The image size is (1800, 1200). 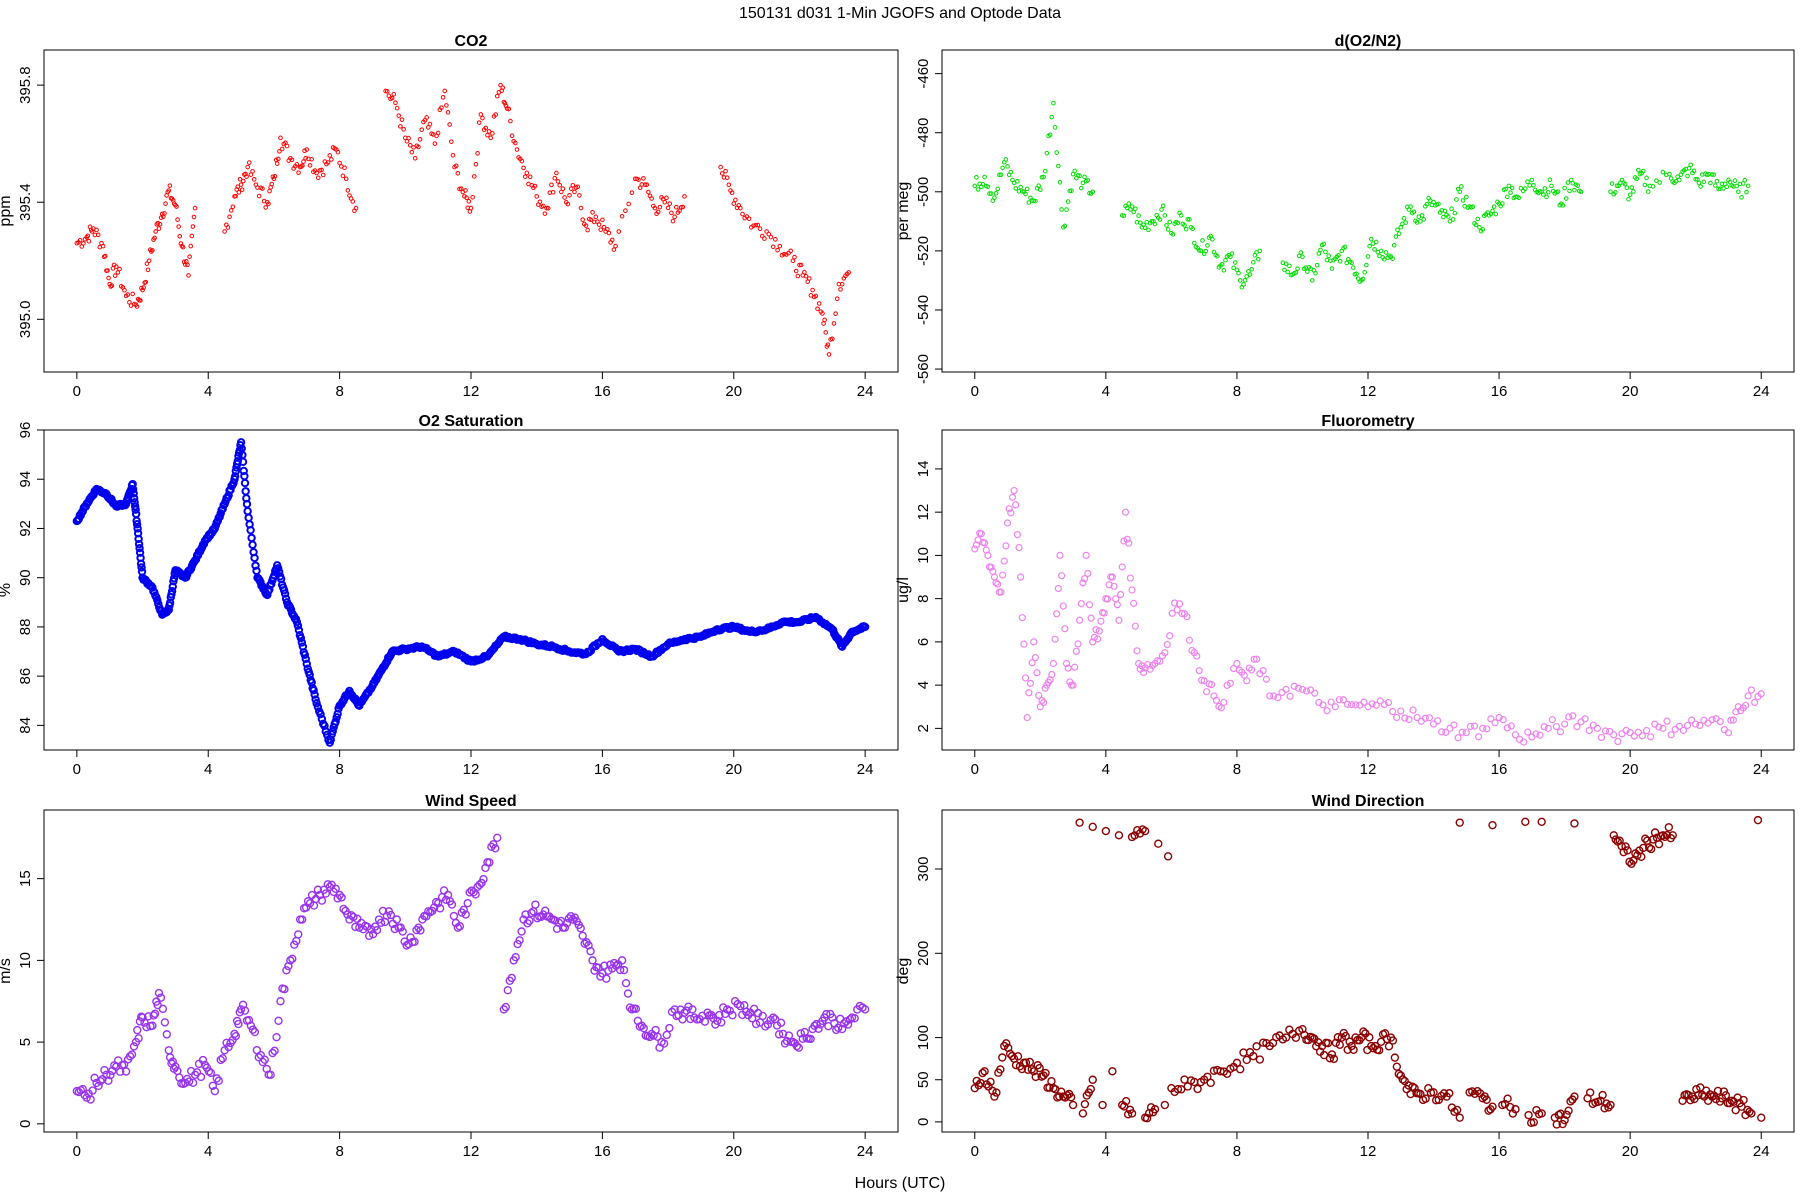 I want to click on x-tick-label: 24, so click(x=865, y=391).